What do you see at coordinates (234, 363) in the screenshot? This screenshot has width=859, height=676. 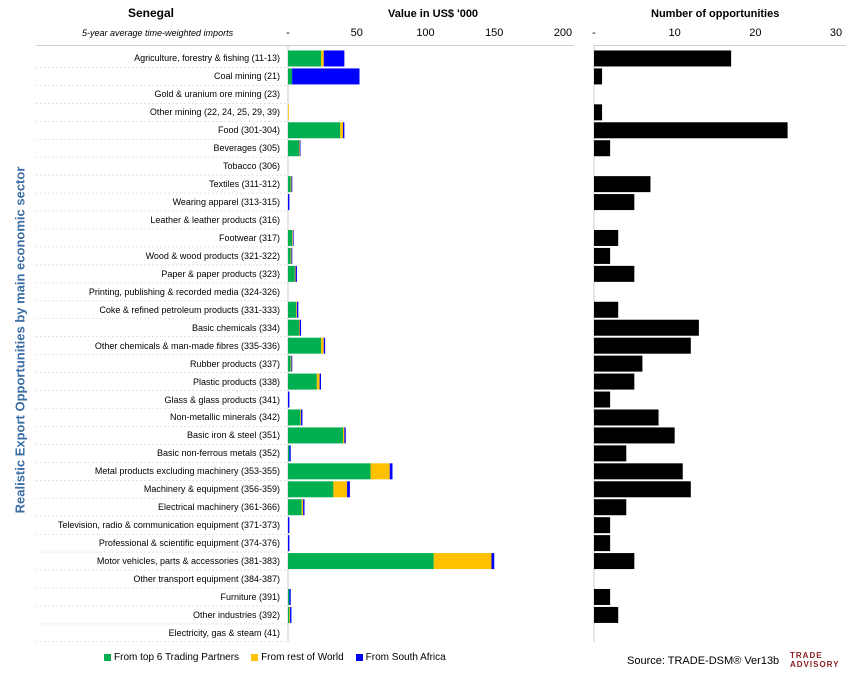 I see `category-label: Rubber products (337)` at bounding box center [234, 363].